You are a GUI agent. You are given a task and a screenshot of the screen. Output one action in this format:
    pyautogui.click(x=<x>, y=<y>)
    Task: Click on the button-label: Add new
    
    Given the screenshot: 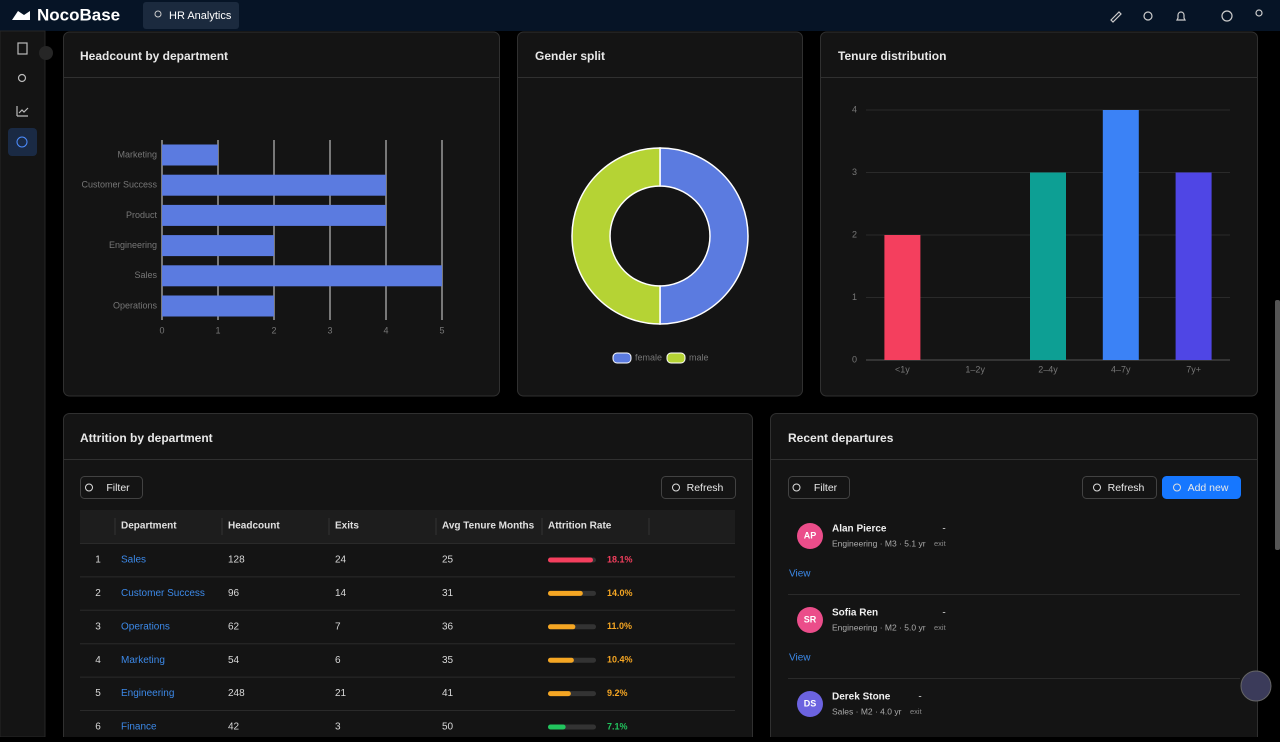 What is the action you would take?
    pyautogui.click(x=1208, y=488)
    